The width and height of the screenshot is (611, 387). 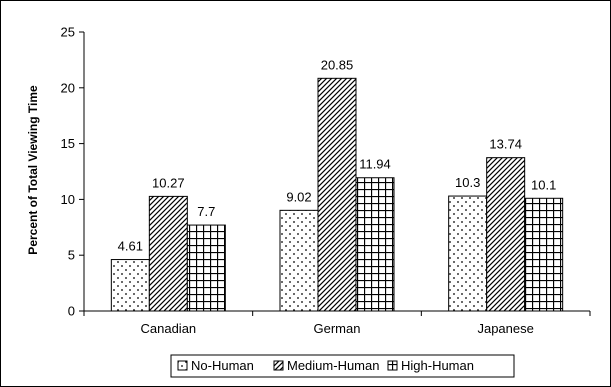 What do you see at coordinates (130, 246) in the screenshot?
I see `data-label: 4.61` at bounding box center [130, 246].